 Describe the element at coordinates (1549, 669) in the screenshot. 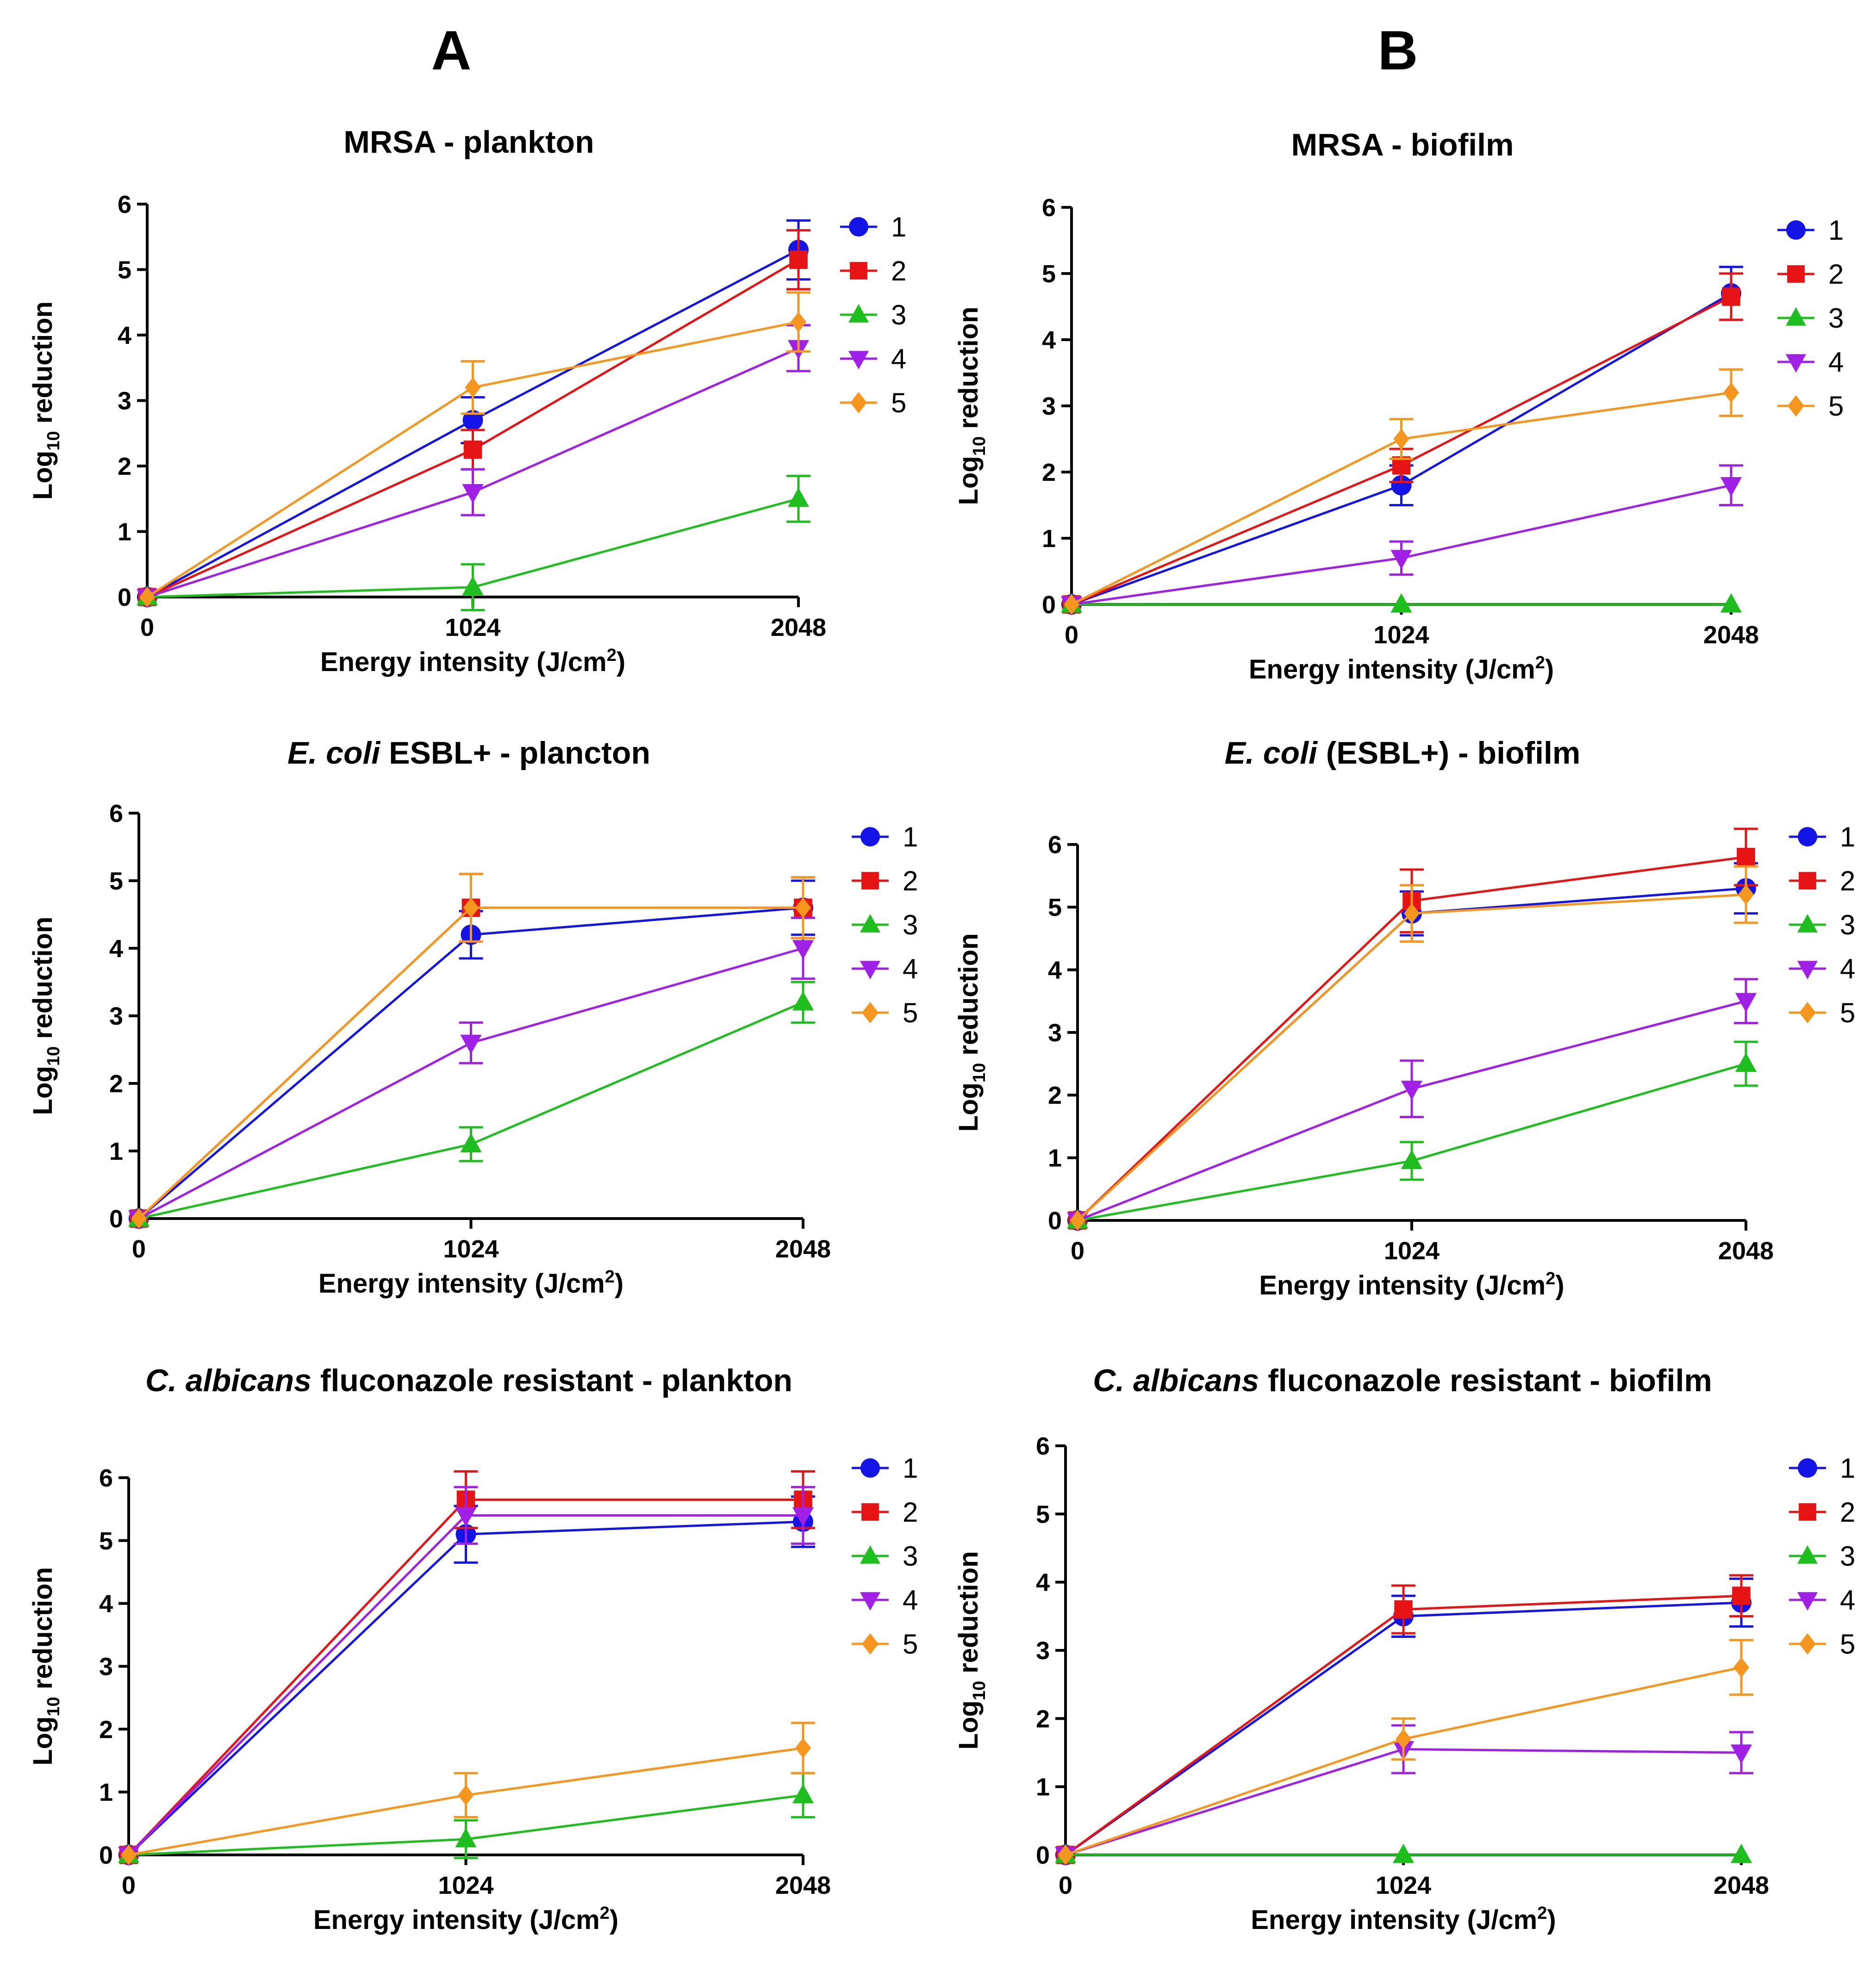

I see `x-axis-label-part: )` at that location.